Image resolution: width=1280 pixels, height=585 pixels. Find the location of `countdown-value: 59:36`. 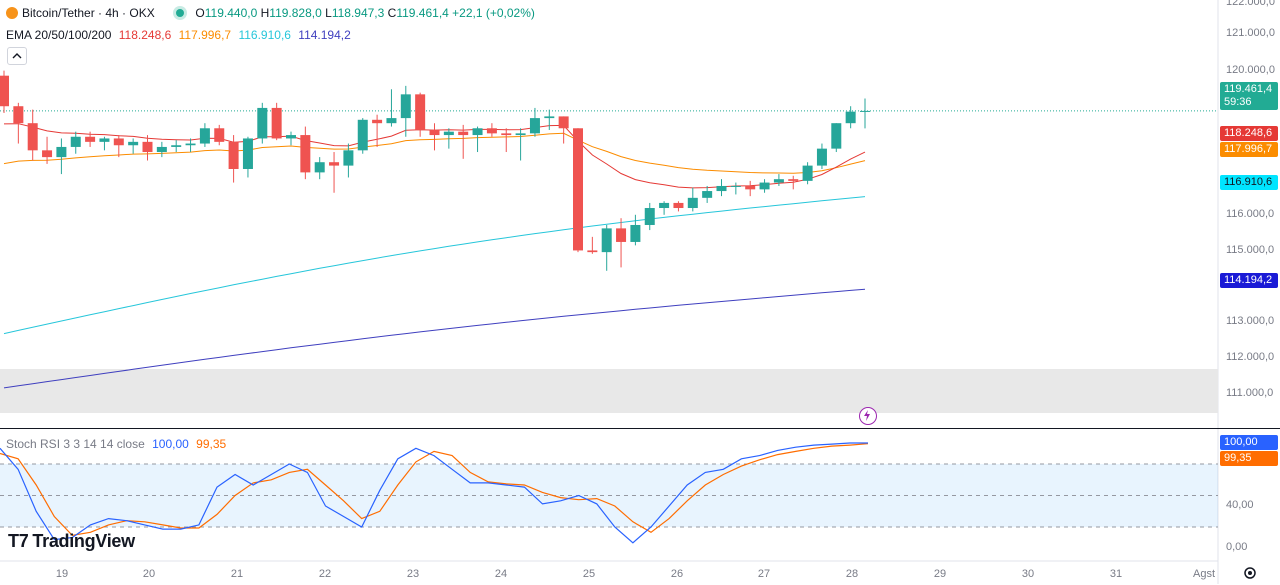

countdown-value: 59:36 is located at coordinates (1238, 102).